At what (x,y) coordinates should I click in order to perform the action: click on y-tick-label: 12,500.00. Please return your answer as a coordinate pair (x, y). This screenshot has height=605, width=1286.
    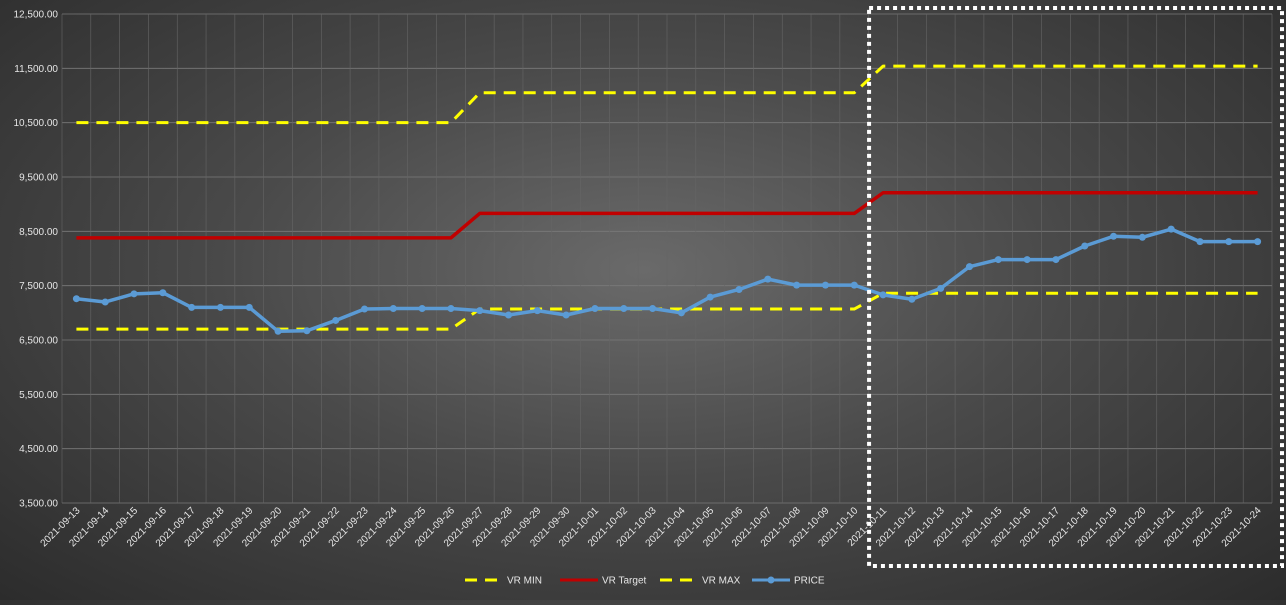
    Looking at the image, I should click on (36, 15).